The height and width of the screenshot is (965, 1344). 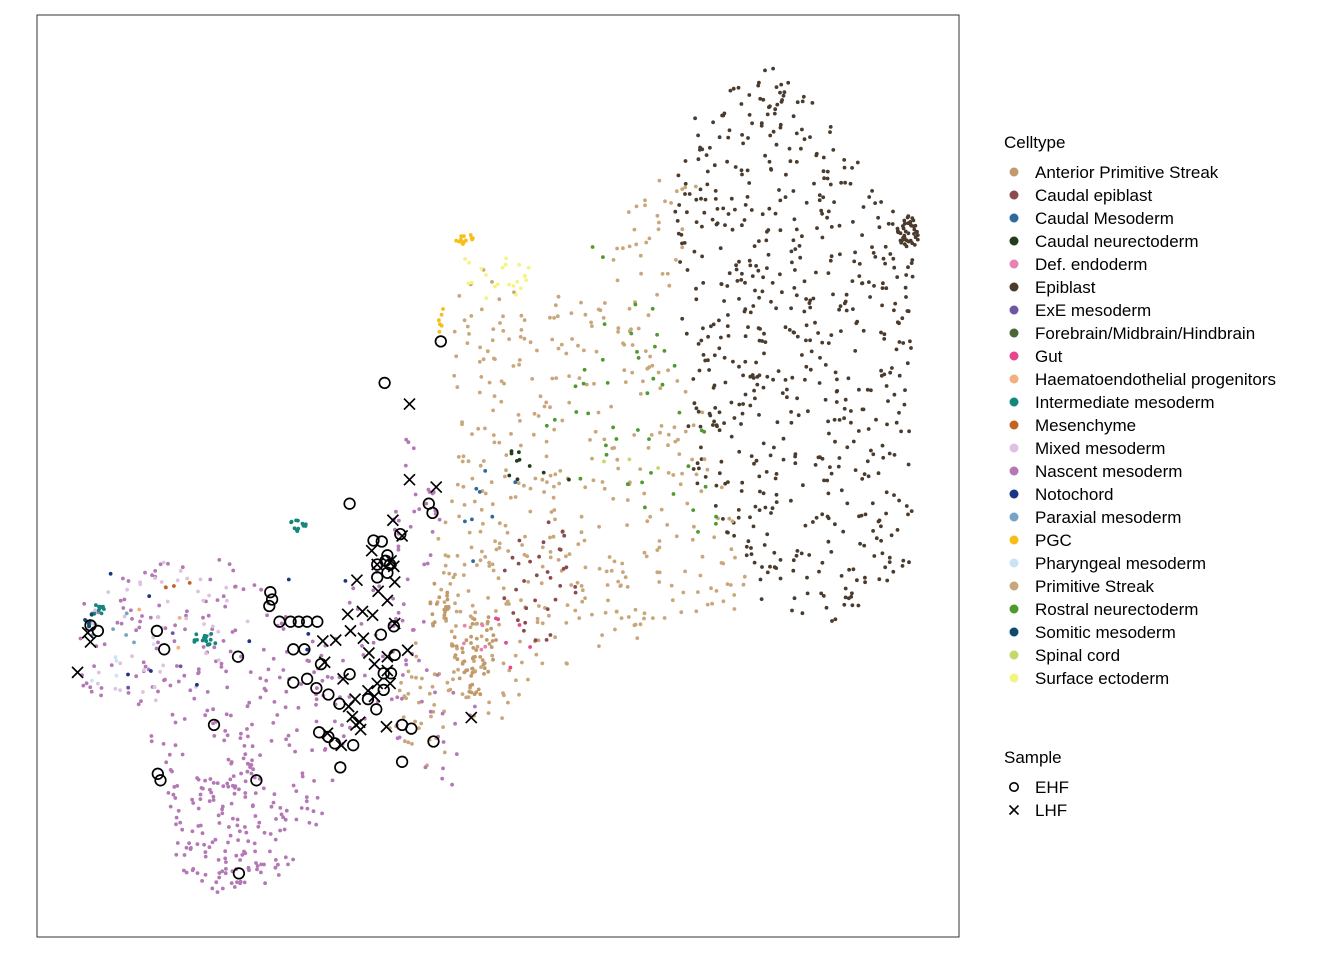 What do you see at coordinates (462, 242) in the screenshot?
I see `point-pgc` at bounding box center [462, 242].